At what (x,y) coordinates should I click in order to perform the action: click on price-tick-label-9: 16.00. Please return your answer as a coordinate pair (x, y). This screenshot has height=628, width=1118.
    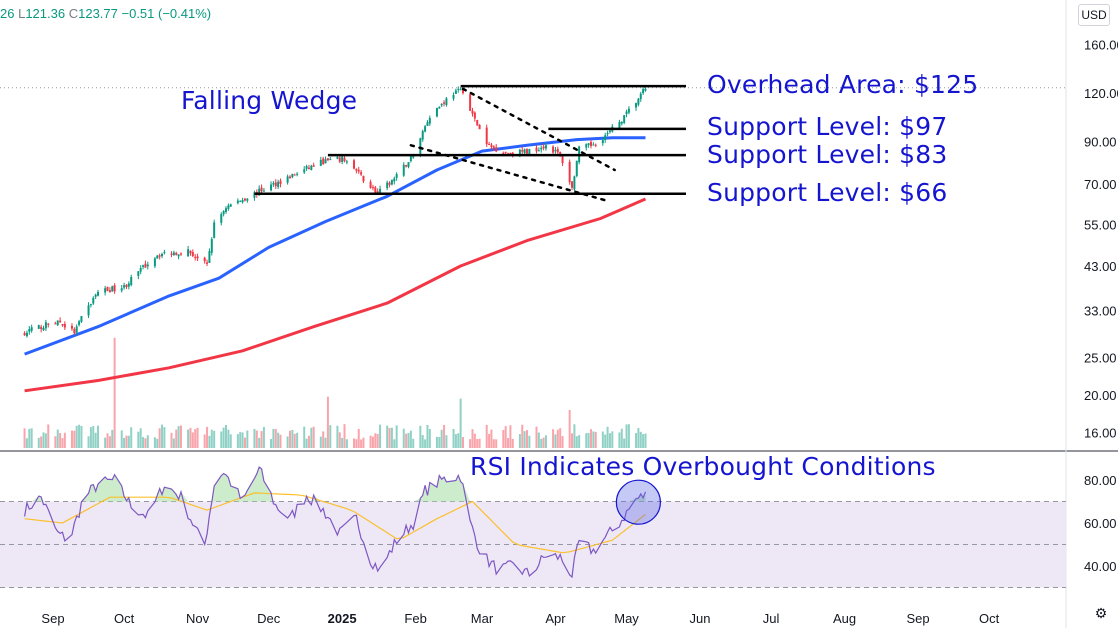
    Looking at the image, I should click on (1100, 433).